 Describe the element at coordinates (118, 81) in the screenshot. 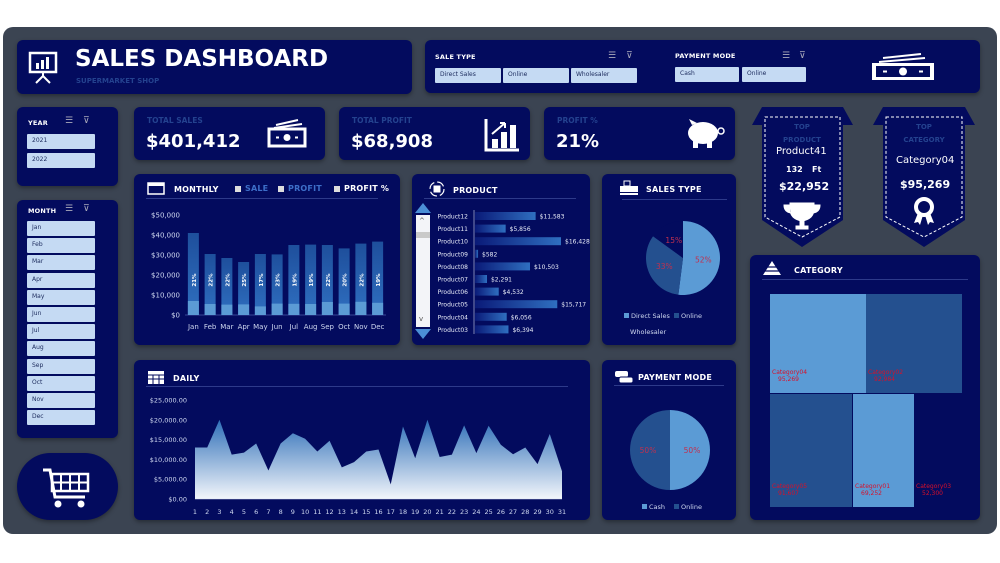

I see `page-subtitle: SUPERMARKET SHOP` at that location.